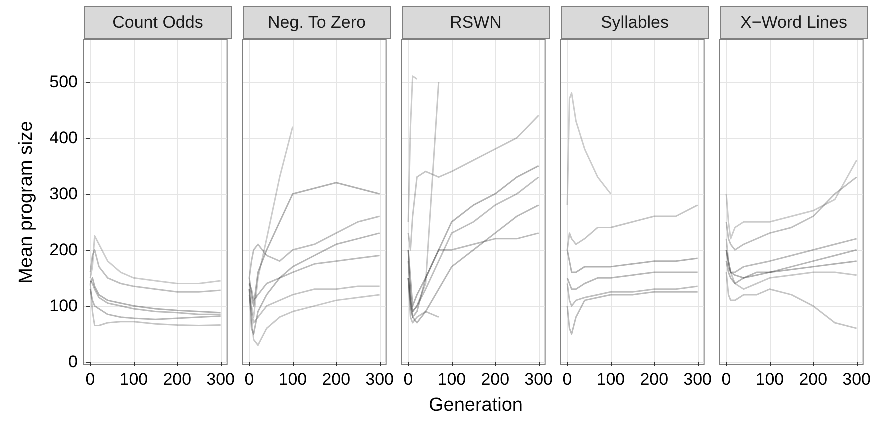 The image size is (880, 423). Describe the element at coordinates (26, 202) in the screenshot. I see `y-axis-title: Mean program size` at that location.